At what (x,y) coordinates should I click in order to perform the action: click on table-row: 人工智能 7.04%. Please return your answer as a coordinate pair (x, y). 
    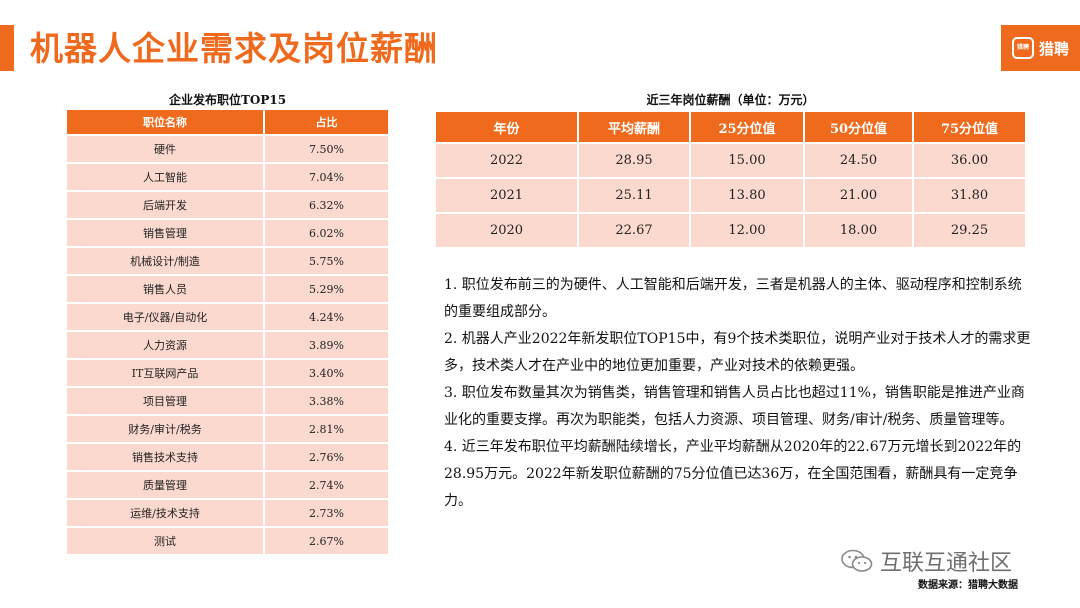
    Looking at the image, I should click on (227, 176).